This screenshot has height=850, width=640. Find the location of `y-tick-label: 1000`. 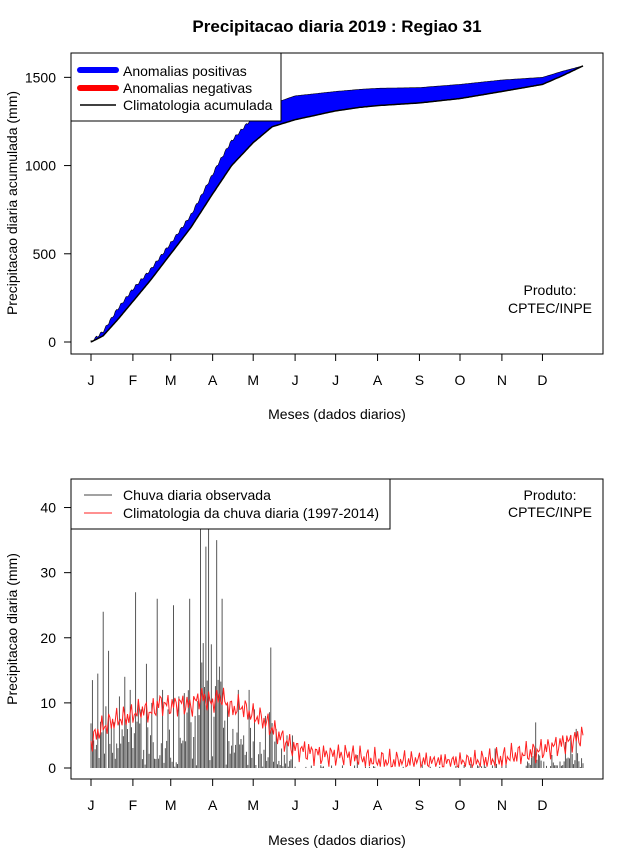

y-tick-label: 1000 is located at coordinates (40, 166).